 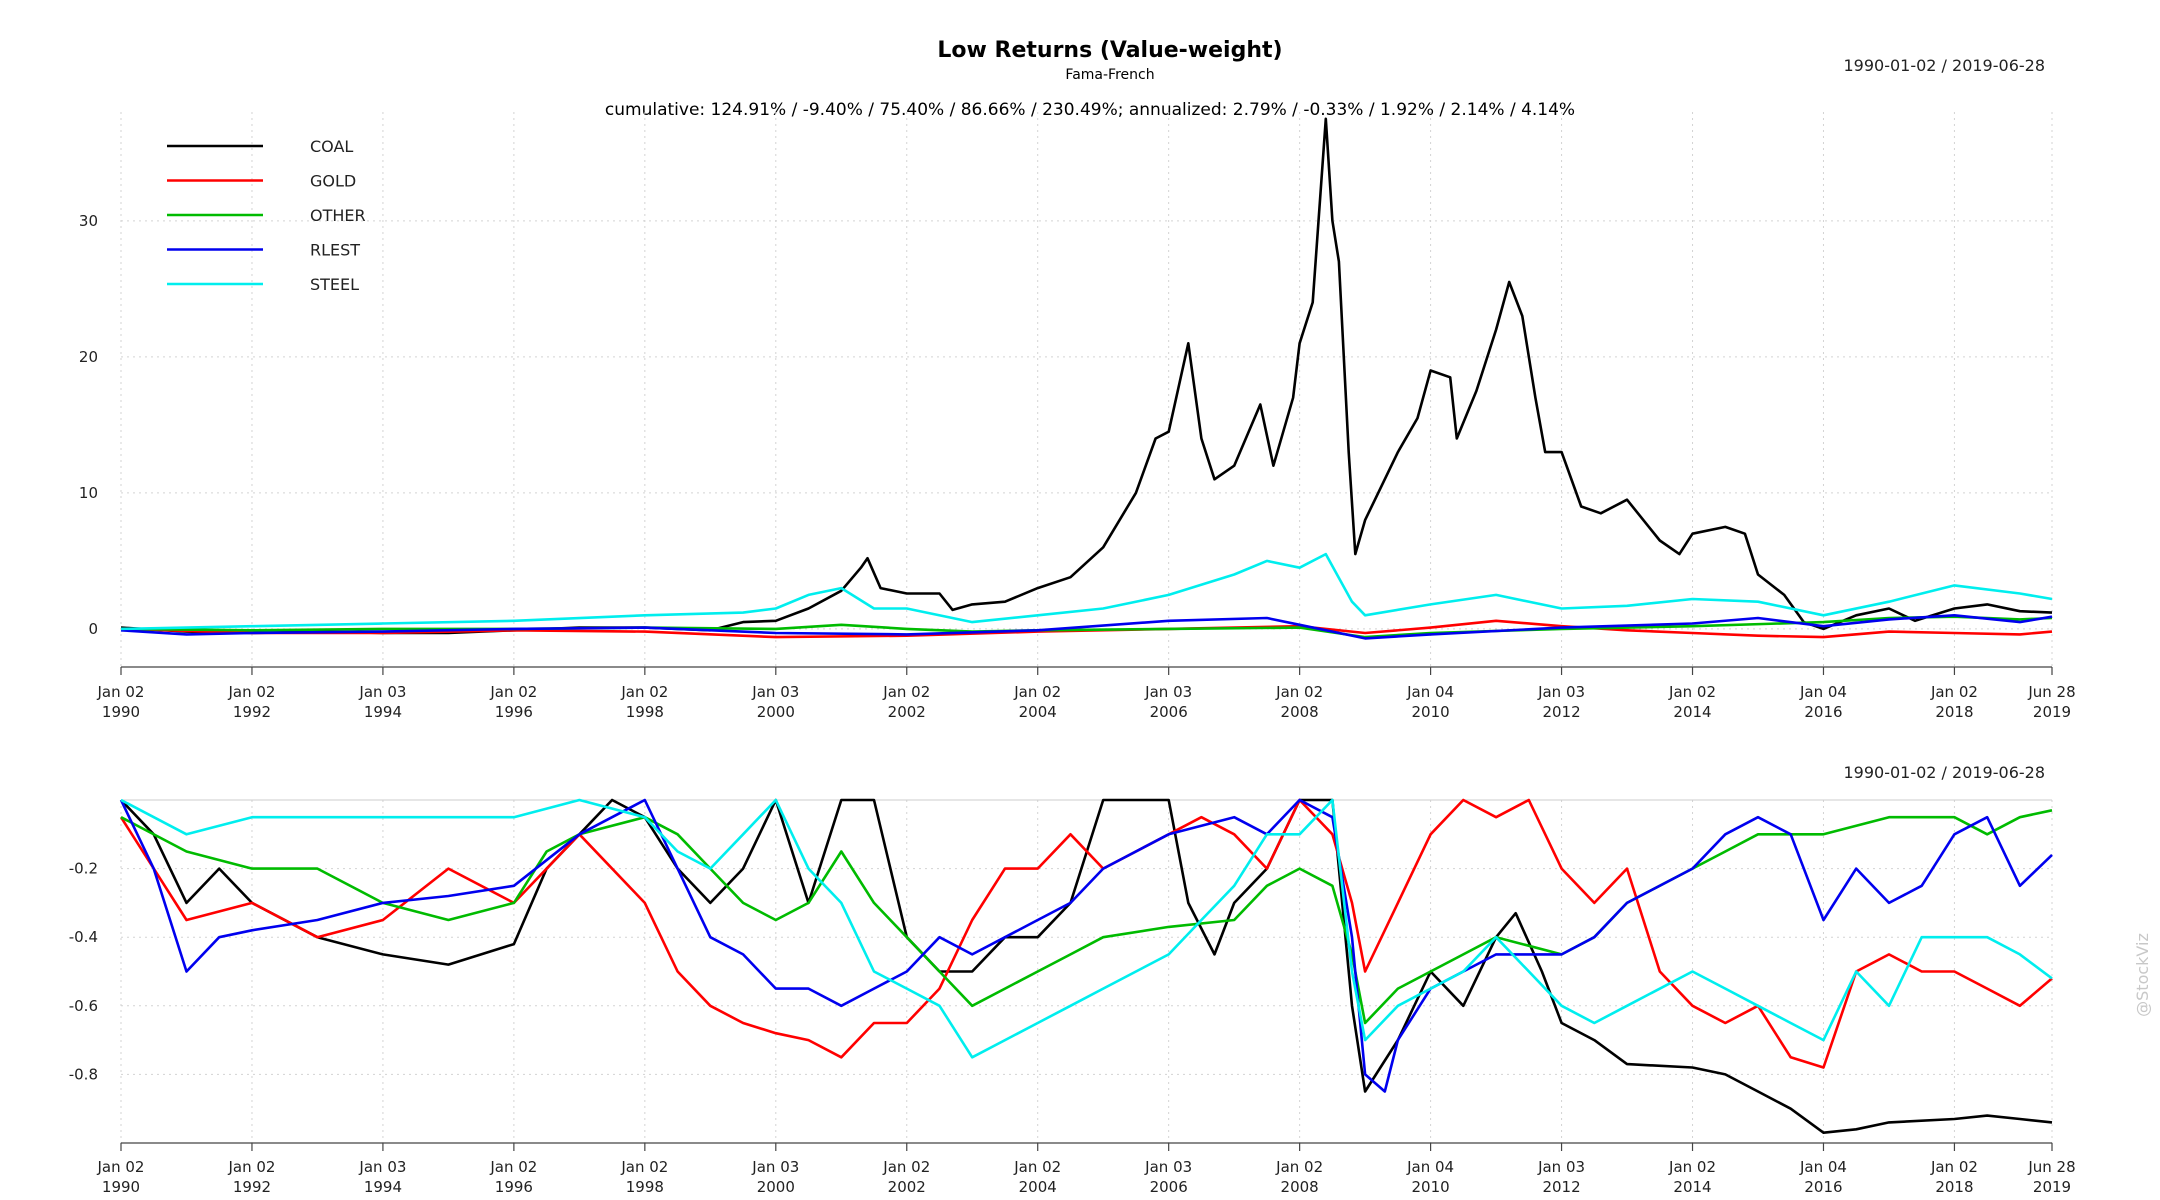 What do you see at coordinates (1944, 65) in the screenshot?
I see `date-range-top: 1990-01-02 / 2019-06-28` at bounding box center [1944, 65].